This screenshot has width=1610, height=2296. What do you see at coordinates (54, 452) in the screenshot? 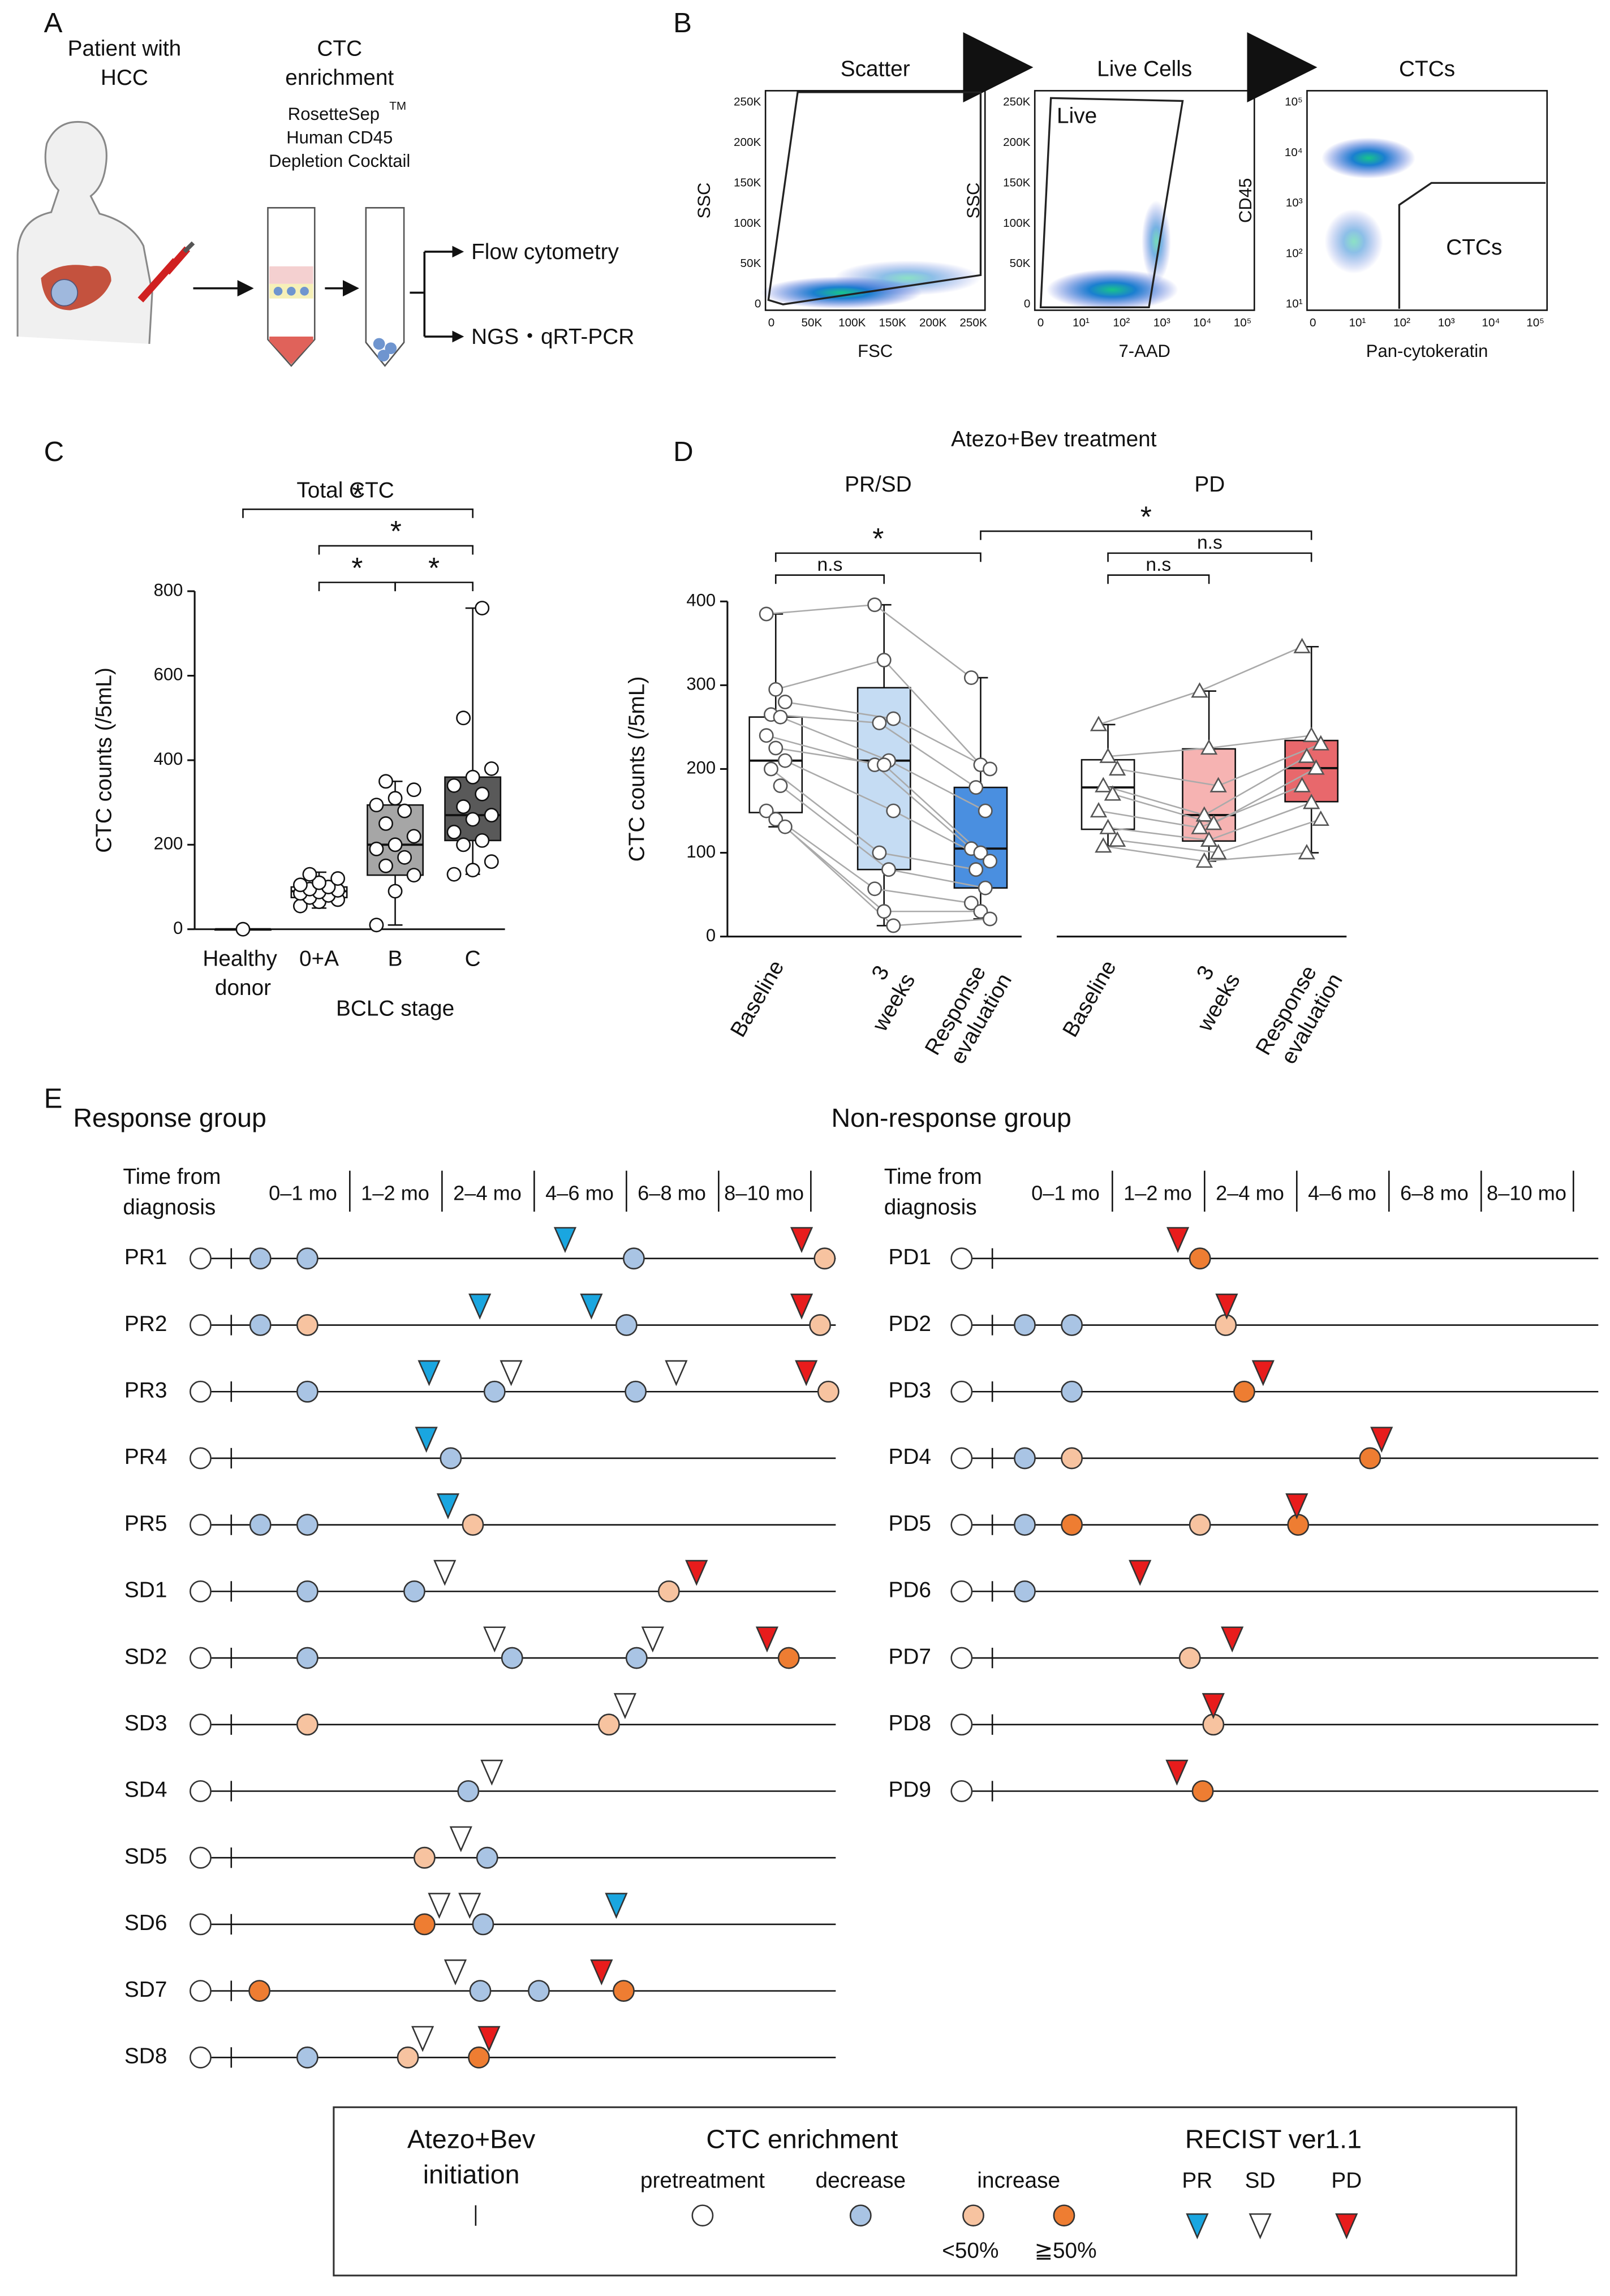
I see `panel-label: C` at bounding box center [54, 452].